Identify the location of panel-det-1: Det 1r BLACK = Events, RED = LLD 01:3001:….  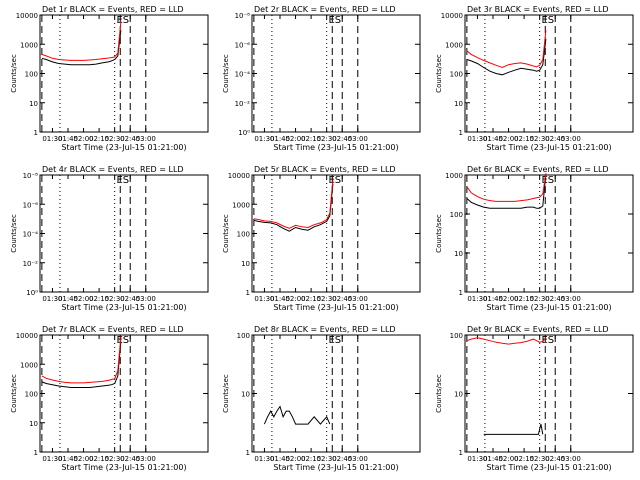
(109, 78).